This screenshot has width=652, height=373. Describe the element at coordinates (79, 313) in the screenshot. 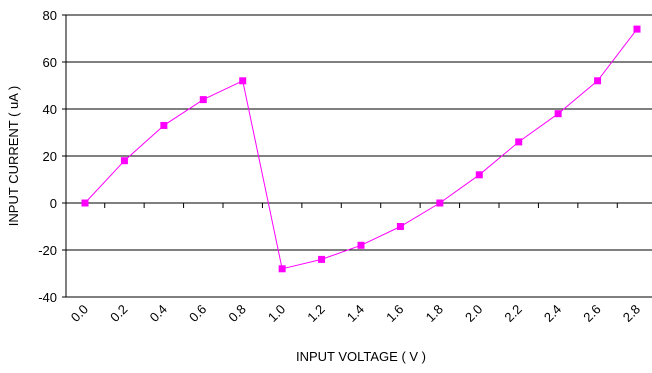

I see `x-tick-label: 0.0` at that location.